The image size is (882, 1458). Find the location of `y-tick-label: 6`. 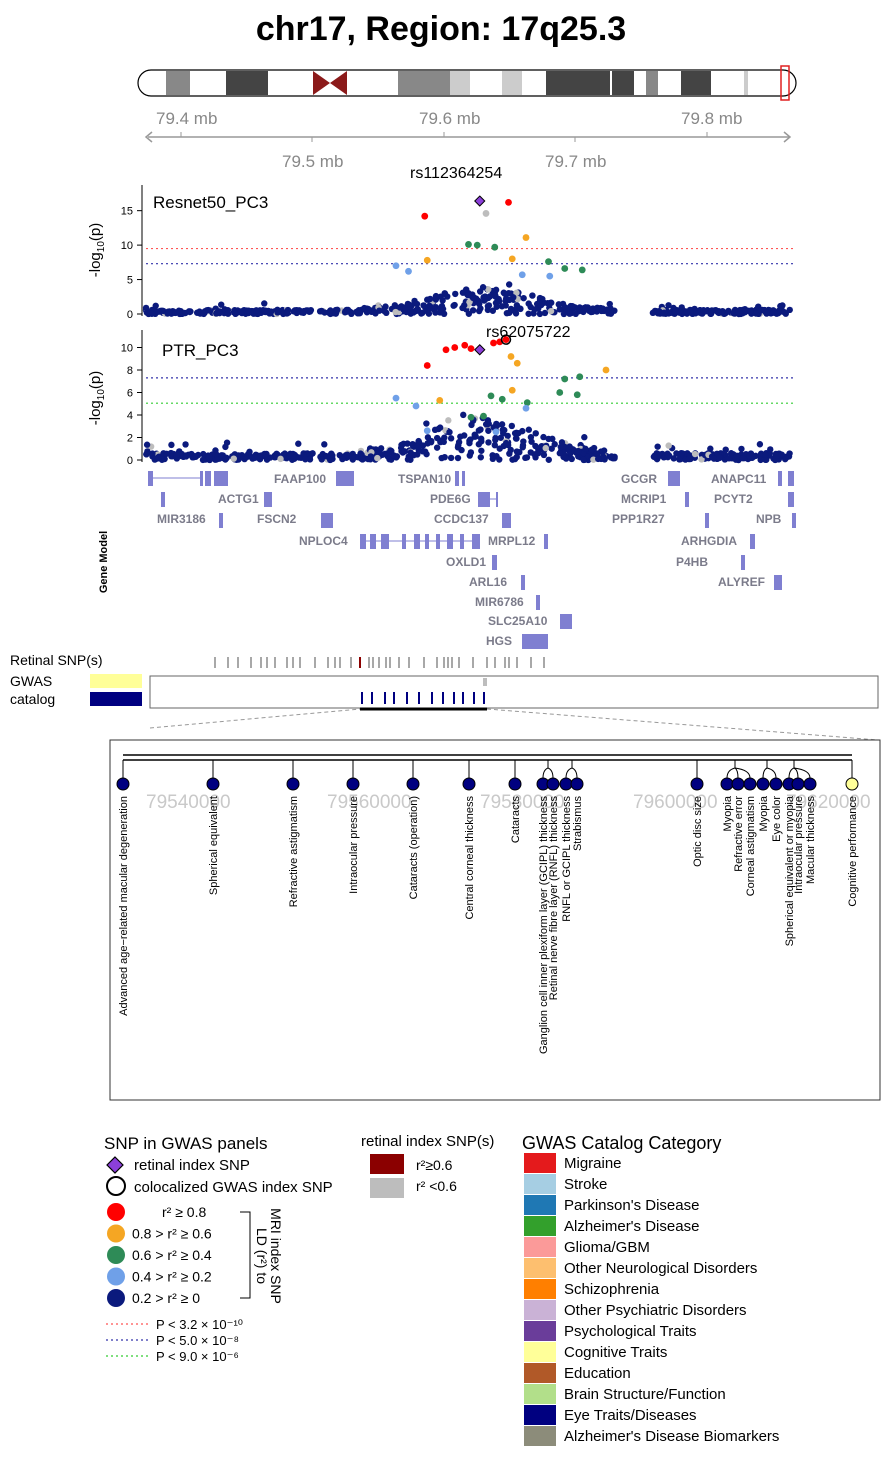

y-tick-label: 6 is located at coordinates (130, 394).